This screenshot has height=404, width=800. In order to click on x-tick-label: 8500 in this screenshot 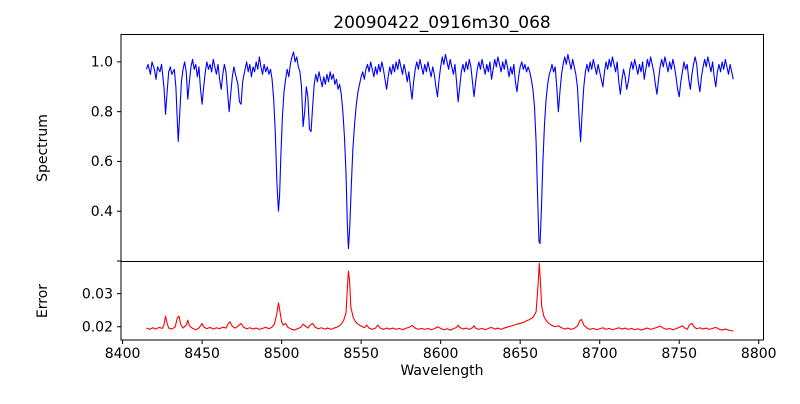, I will do `click(282, 354)`.